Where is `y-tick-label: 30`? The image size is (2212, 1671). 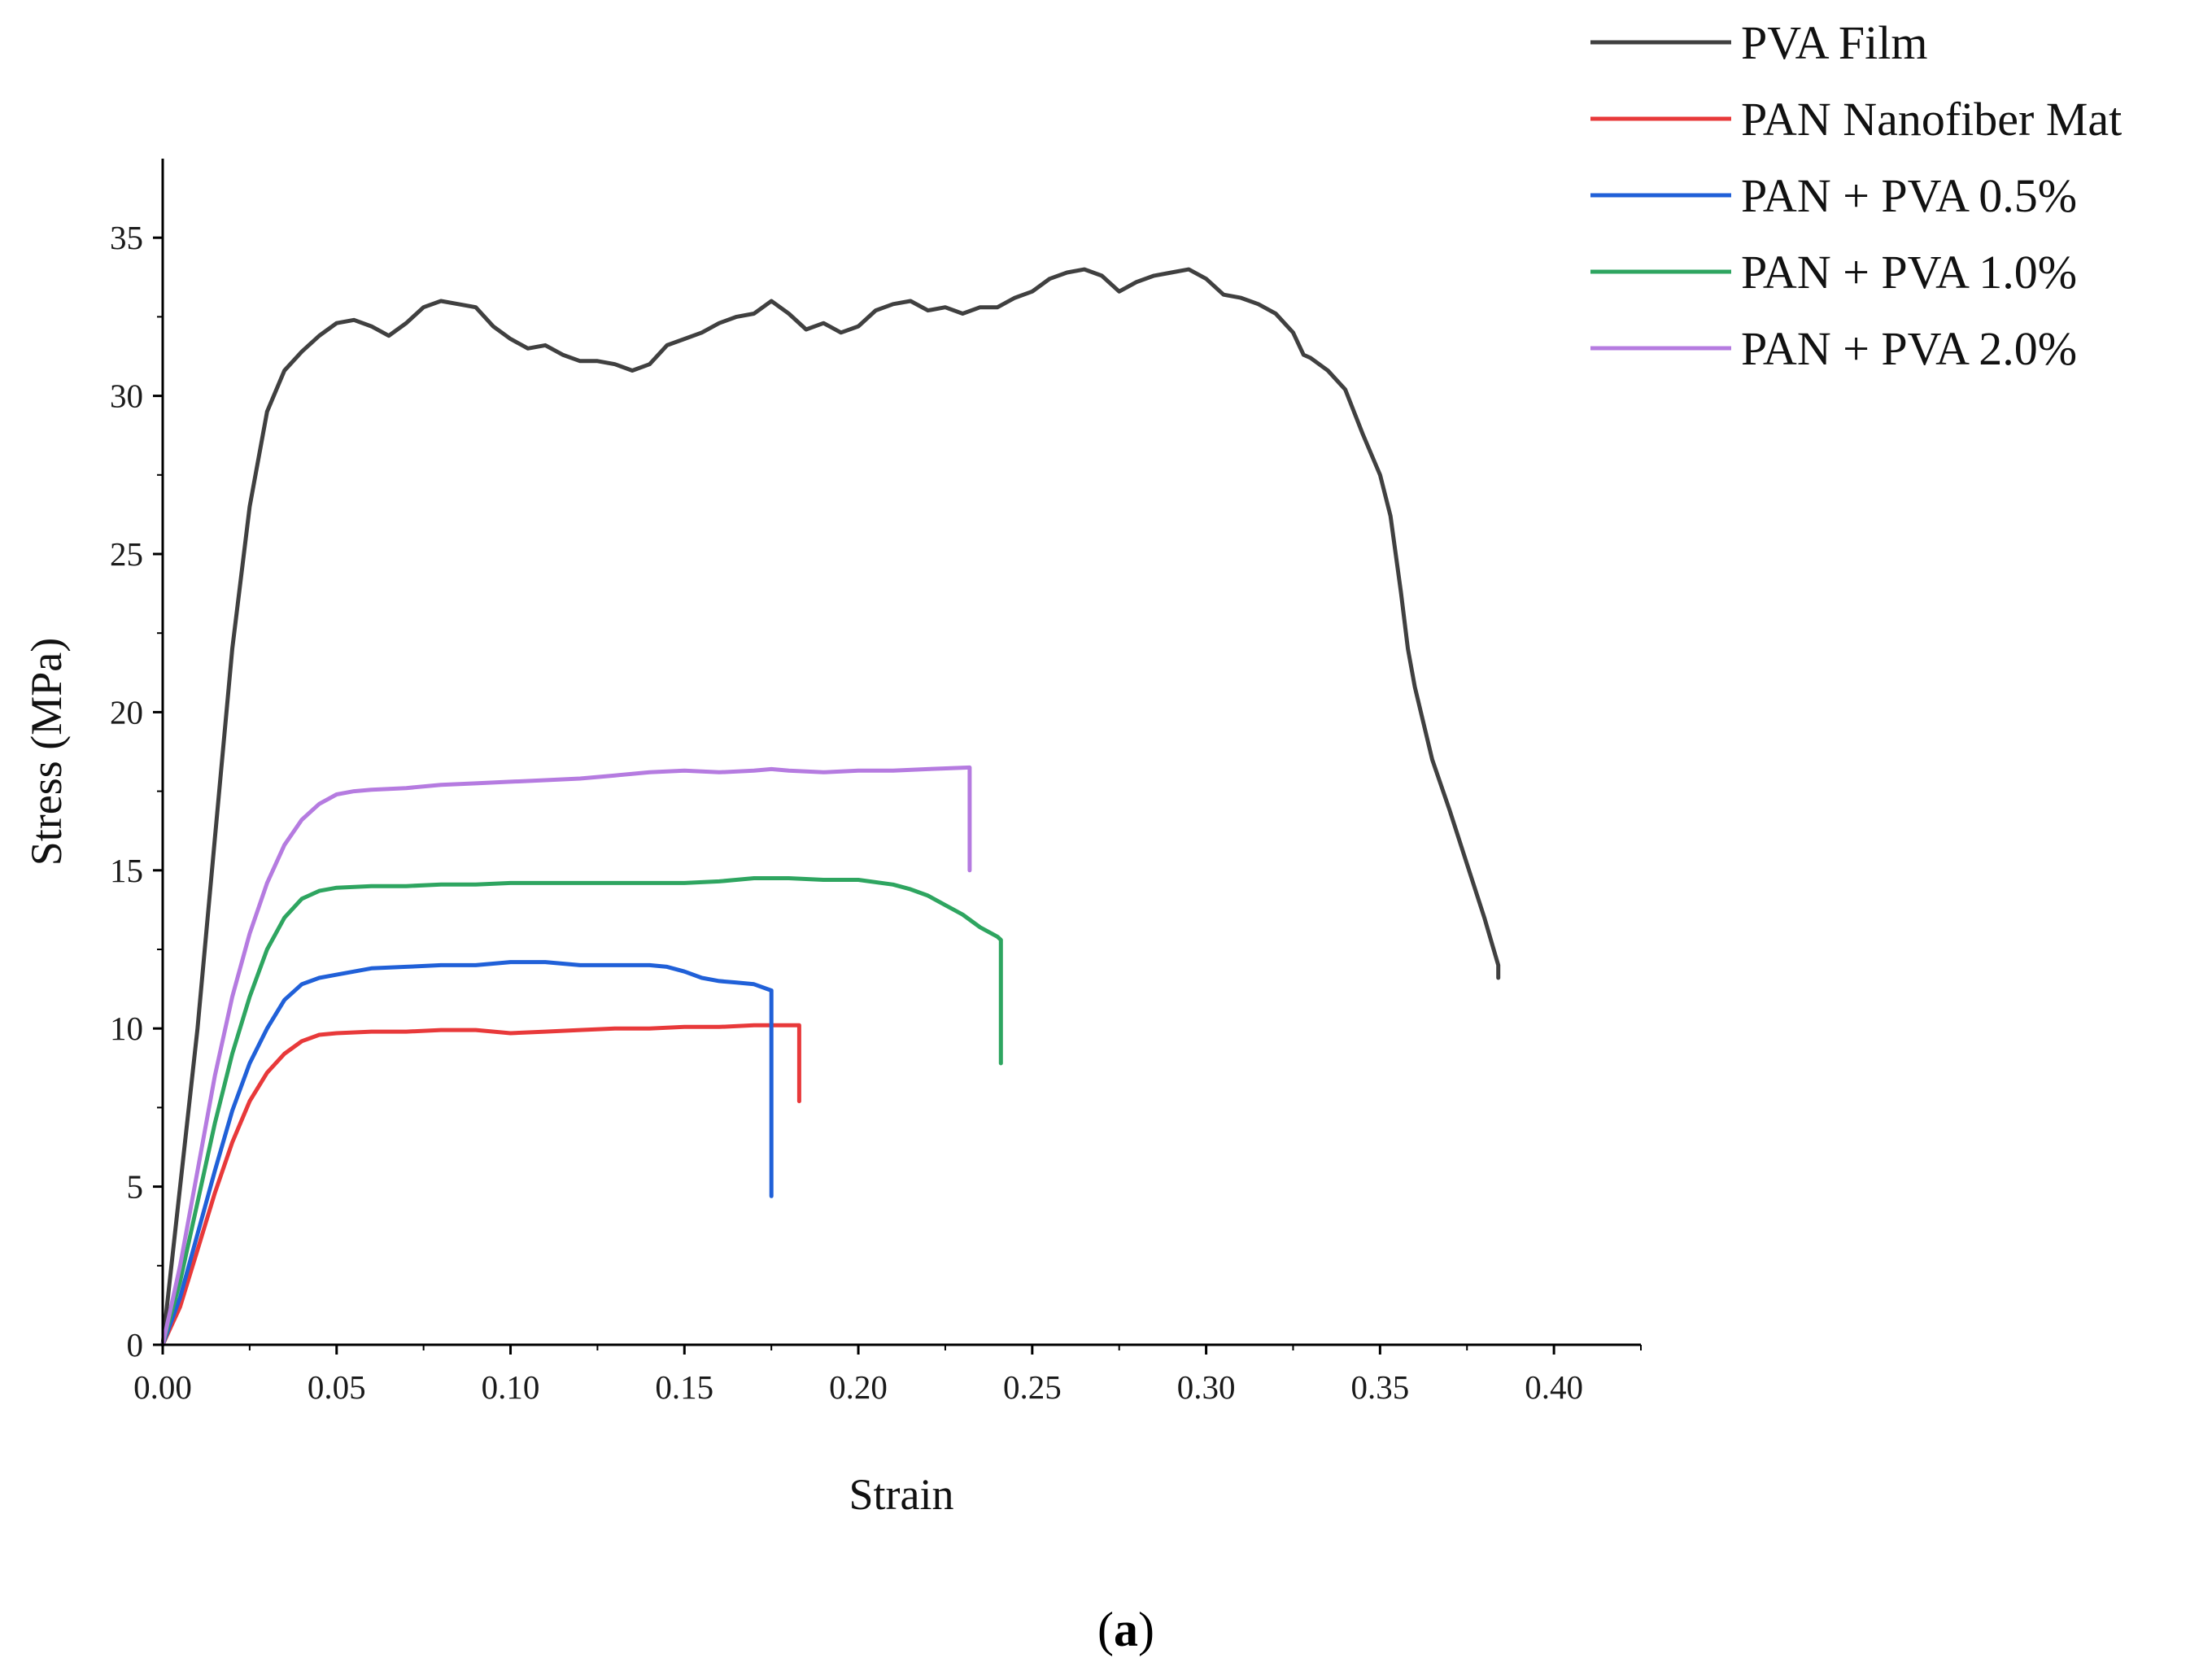 y-tick-label: 30 is located at coordinates (126, 396).